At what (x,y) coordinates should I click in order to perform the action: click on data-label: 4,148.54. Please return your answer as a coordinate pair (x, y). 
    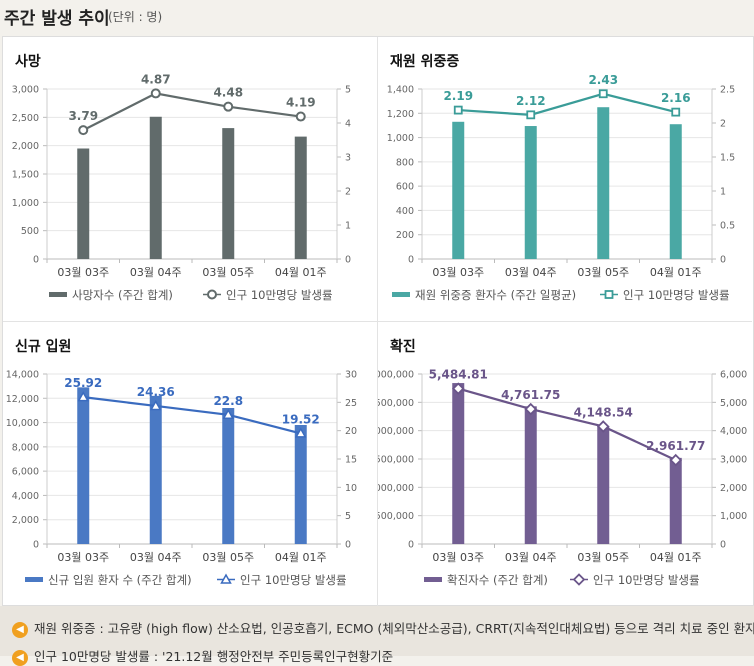
    Looking at the image, I should click on (603, 412).